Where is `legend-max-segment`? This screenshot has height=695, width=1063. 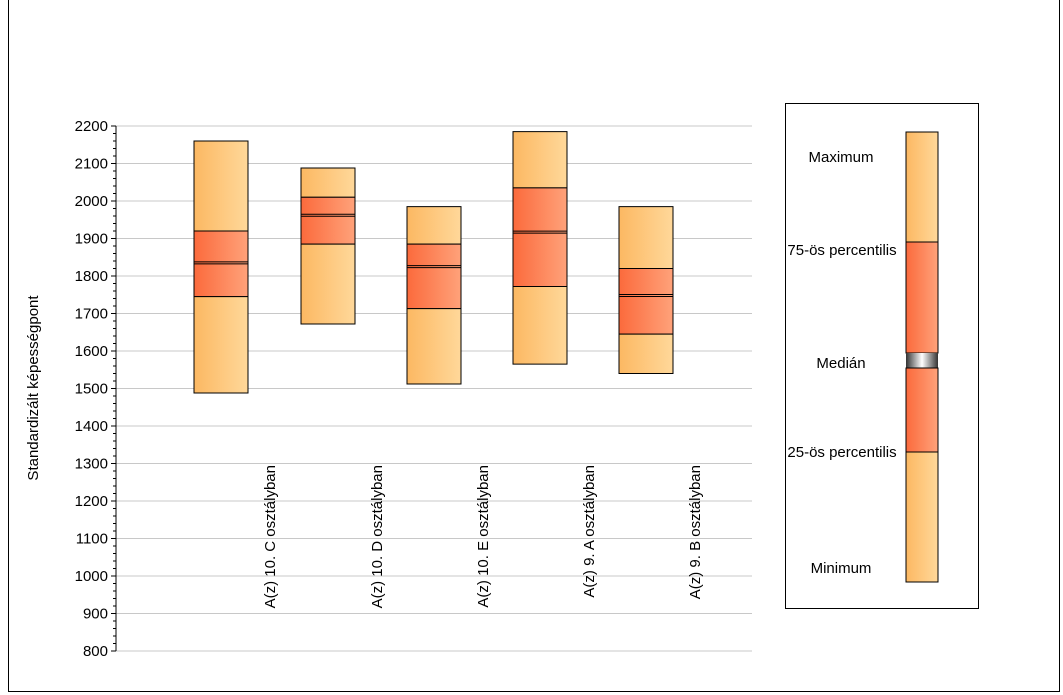
legend-max-segment is located at coordinates (922, 187).